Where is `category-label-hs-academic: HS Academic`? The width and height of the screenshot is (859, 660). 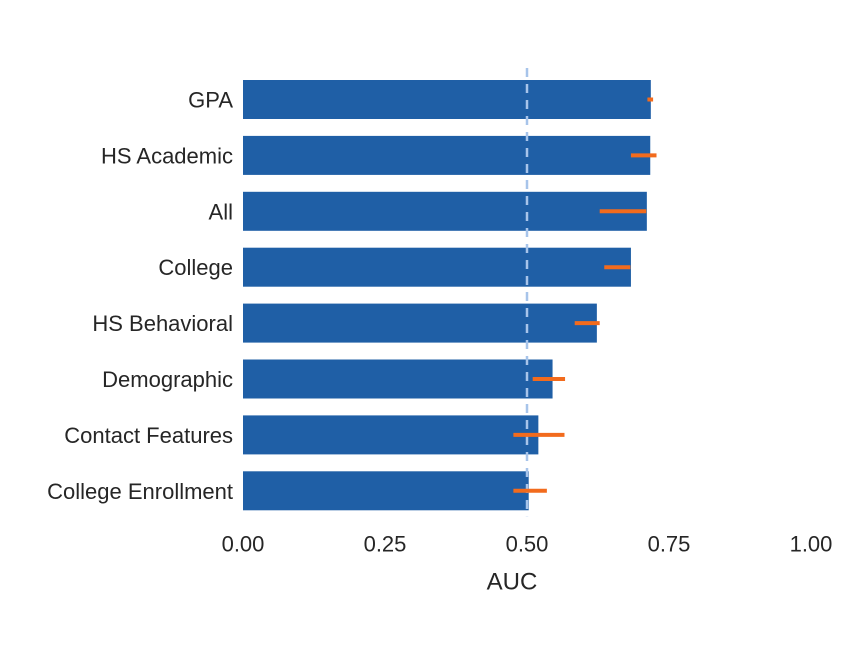 category-label-hs-academic: HS Academic is located at coordinates (167, 155).